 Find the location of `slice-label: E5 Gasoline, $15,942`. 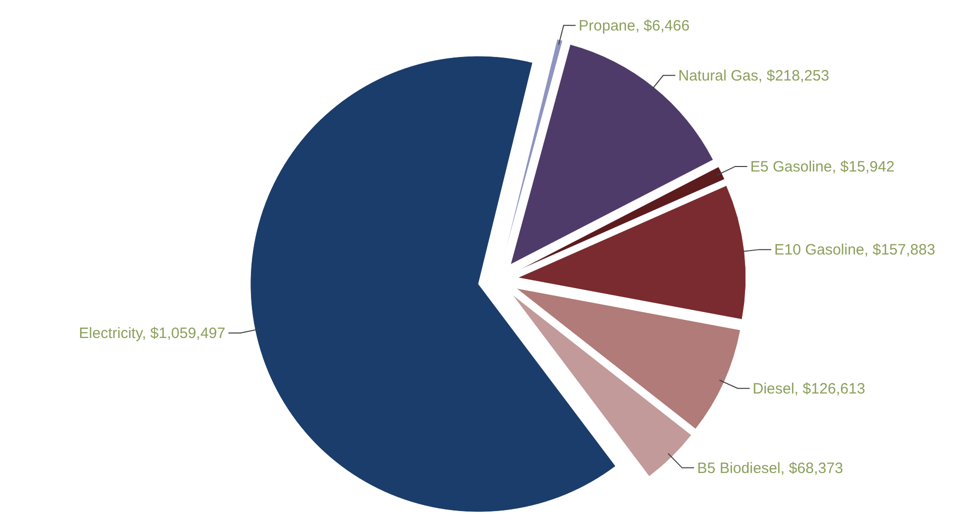

slice-label: E5 Gasoline, $15,942 is located at coordinates (822, 167).